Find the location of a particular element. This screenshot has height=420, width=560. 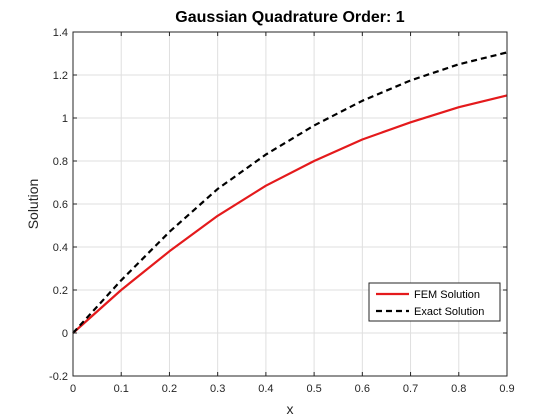

x-tick-label: 0.2 is located at coordinates (169, 389).